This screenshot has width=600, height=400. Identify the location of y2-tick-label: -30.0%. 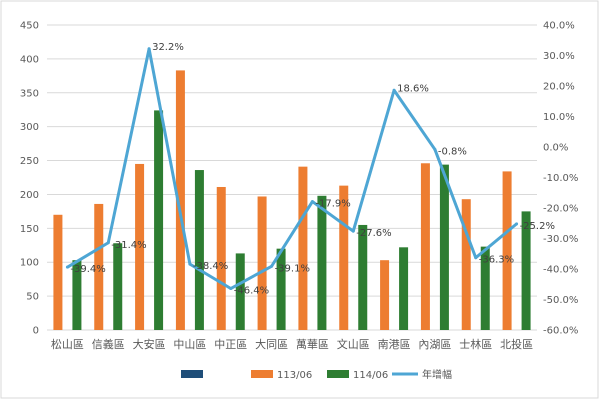
(560, 239).